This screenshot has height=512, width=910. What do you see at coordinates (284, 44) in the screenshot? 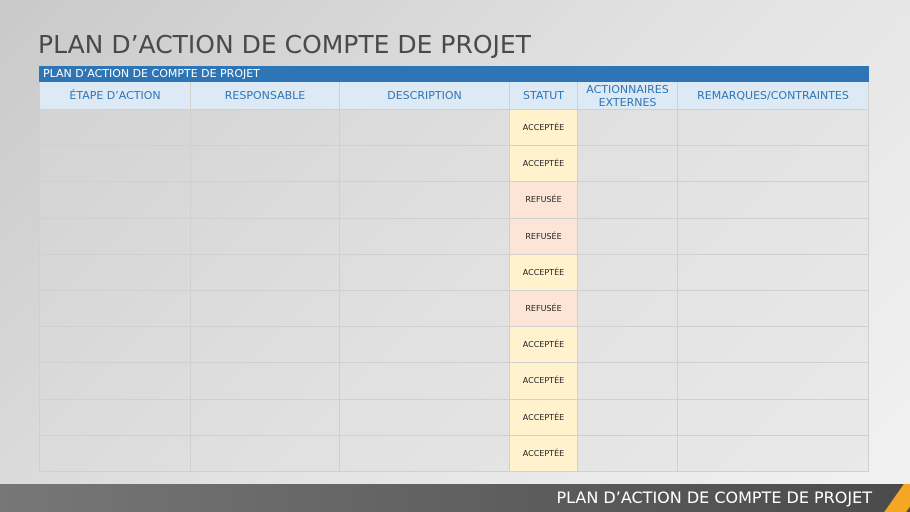
I see `title: PLAN D’ACTION DE COMPTE DE PROJET` at bounding box center [284, 44].